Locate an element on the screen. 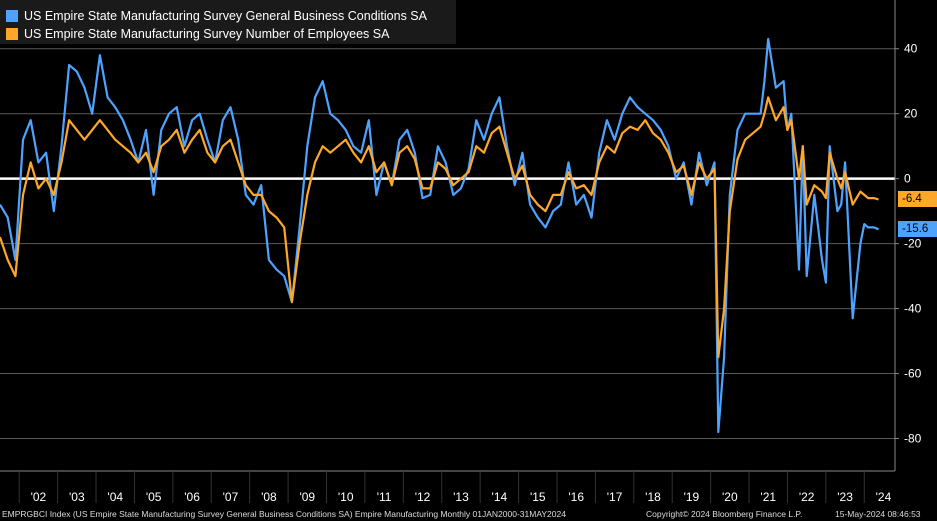 The height and width of the screenshot is (521, 937). x-tick-label: '13 is located at coordinates (461, 497).